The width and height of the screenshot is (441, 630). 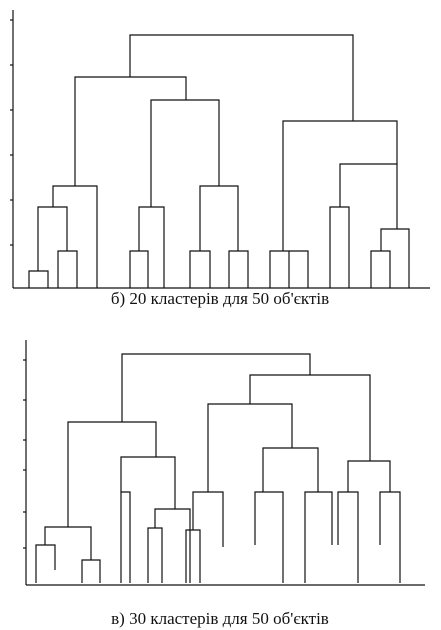 What do you see at coordinates (220, 618) in the screenshot?
I see `caption: в) 30 кластерів для 50 об'єктів` at bounding box center [220, 618].